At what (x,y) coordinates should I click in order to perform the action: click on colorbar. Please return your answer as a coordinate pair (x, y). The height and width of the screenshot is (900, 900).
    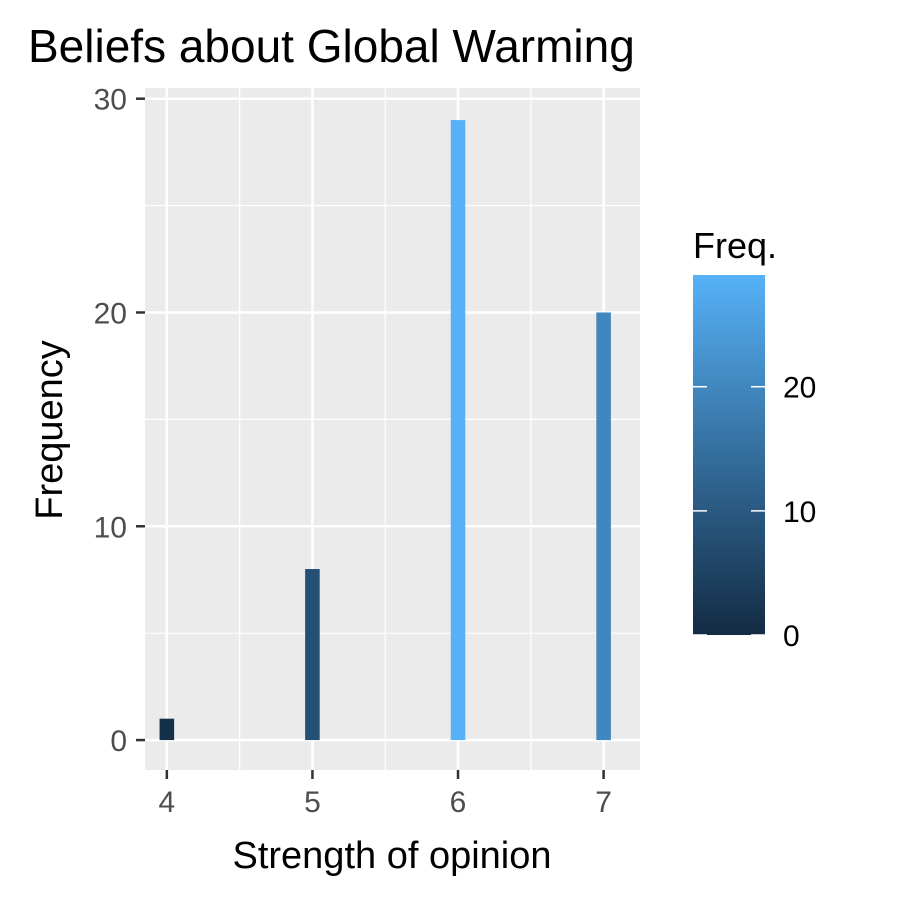
    Looking at the image, I should click on (729, 455).